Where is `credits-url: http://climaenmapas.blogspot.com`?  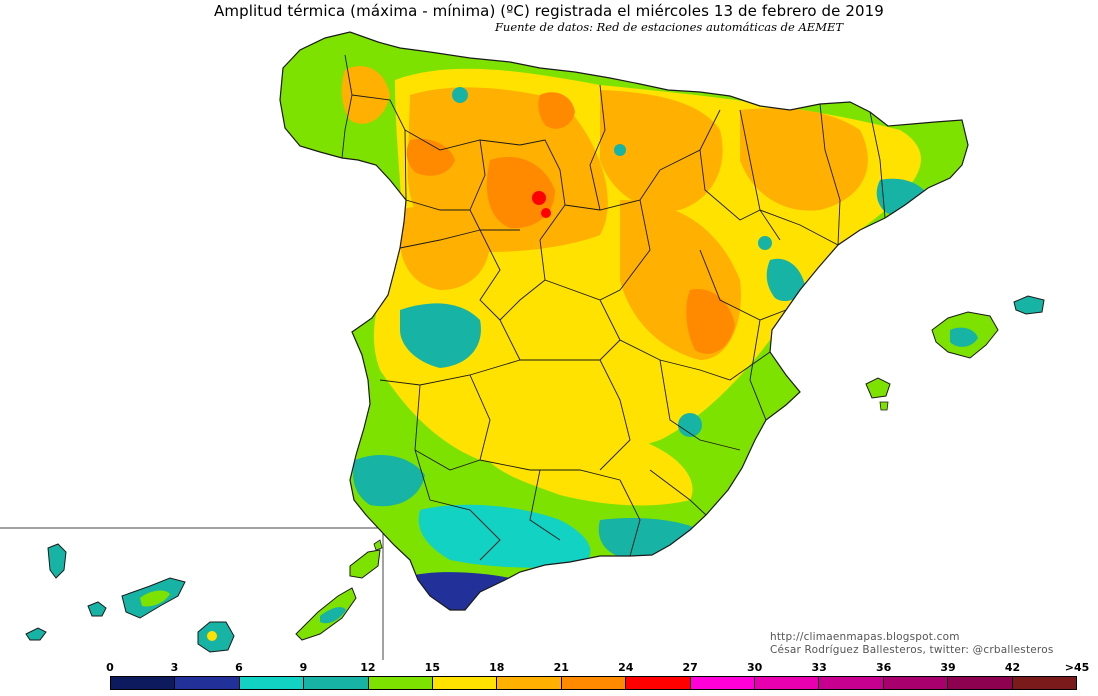 credits-url: http://climaenmapas.blogspot.com is located at coordinates (865, 637).